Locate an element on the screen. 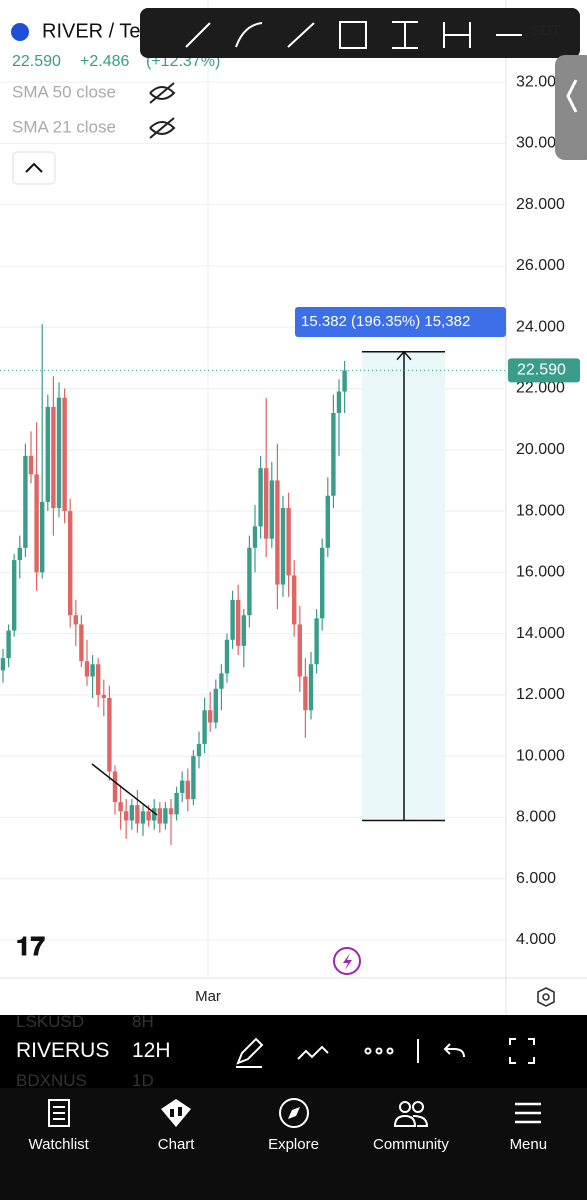 This screenshot has height=1200, width=587. y-tick-label: 6.000 is located at coordinates (536, 878).